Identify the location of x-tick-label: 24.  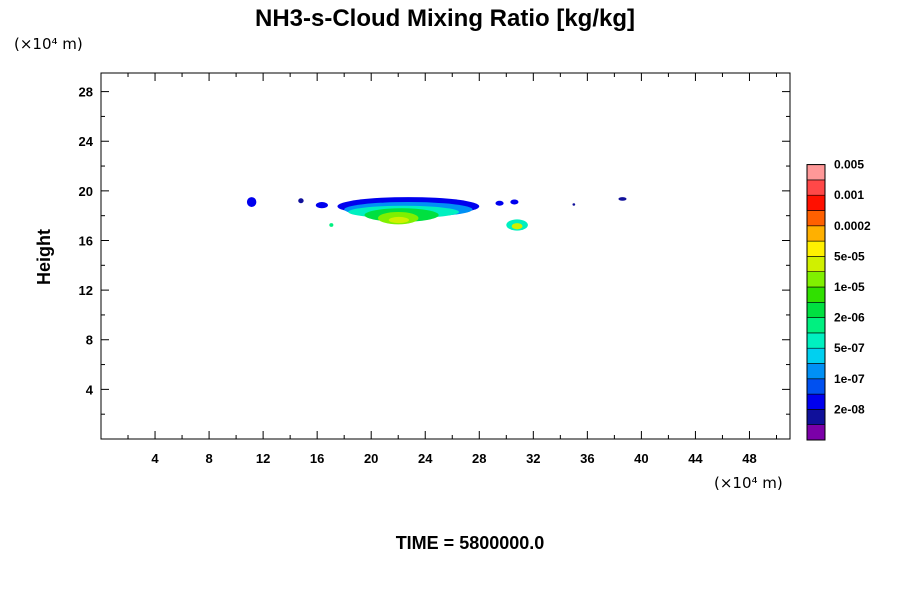
(425, 458).